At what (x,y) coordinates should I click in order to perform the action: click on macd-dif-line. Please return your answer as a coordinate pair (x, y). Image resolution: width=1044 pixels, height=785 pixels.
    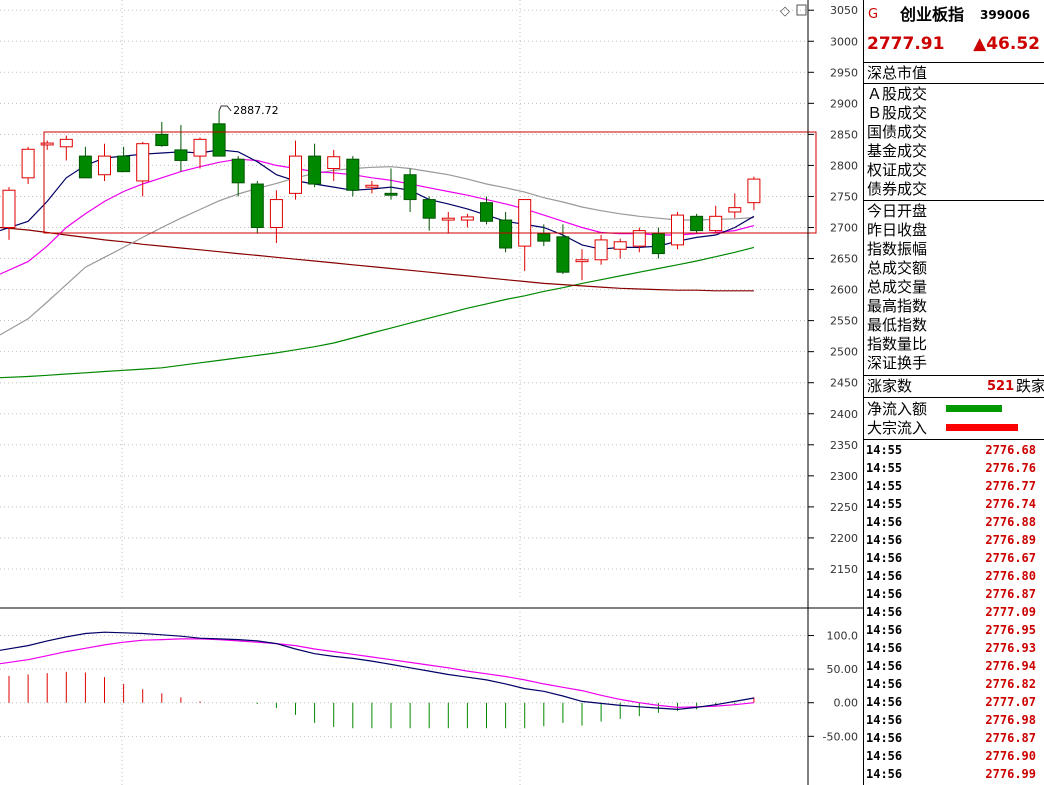
    Looking at the image, I should click on (377, 671).